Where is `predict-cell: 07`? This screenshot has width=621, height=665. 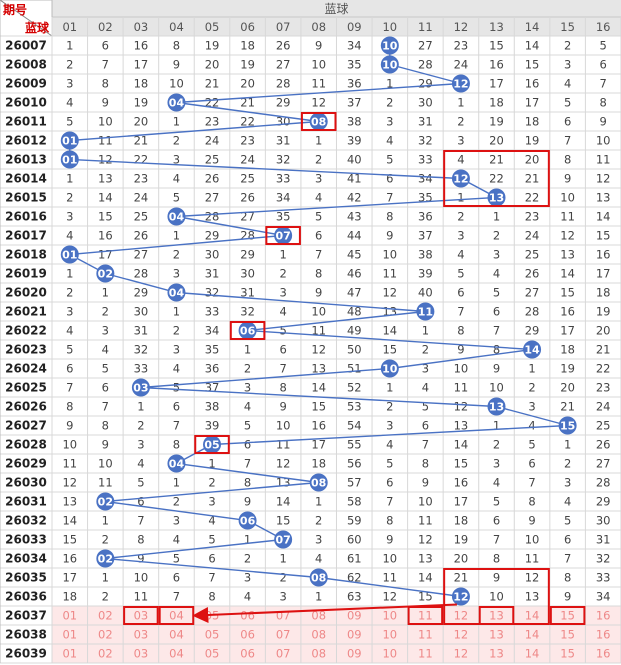
predict-cell: 07 is located at coordinates (283, 635).